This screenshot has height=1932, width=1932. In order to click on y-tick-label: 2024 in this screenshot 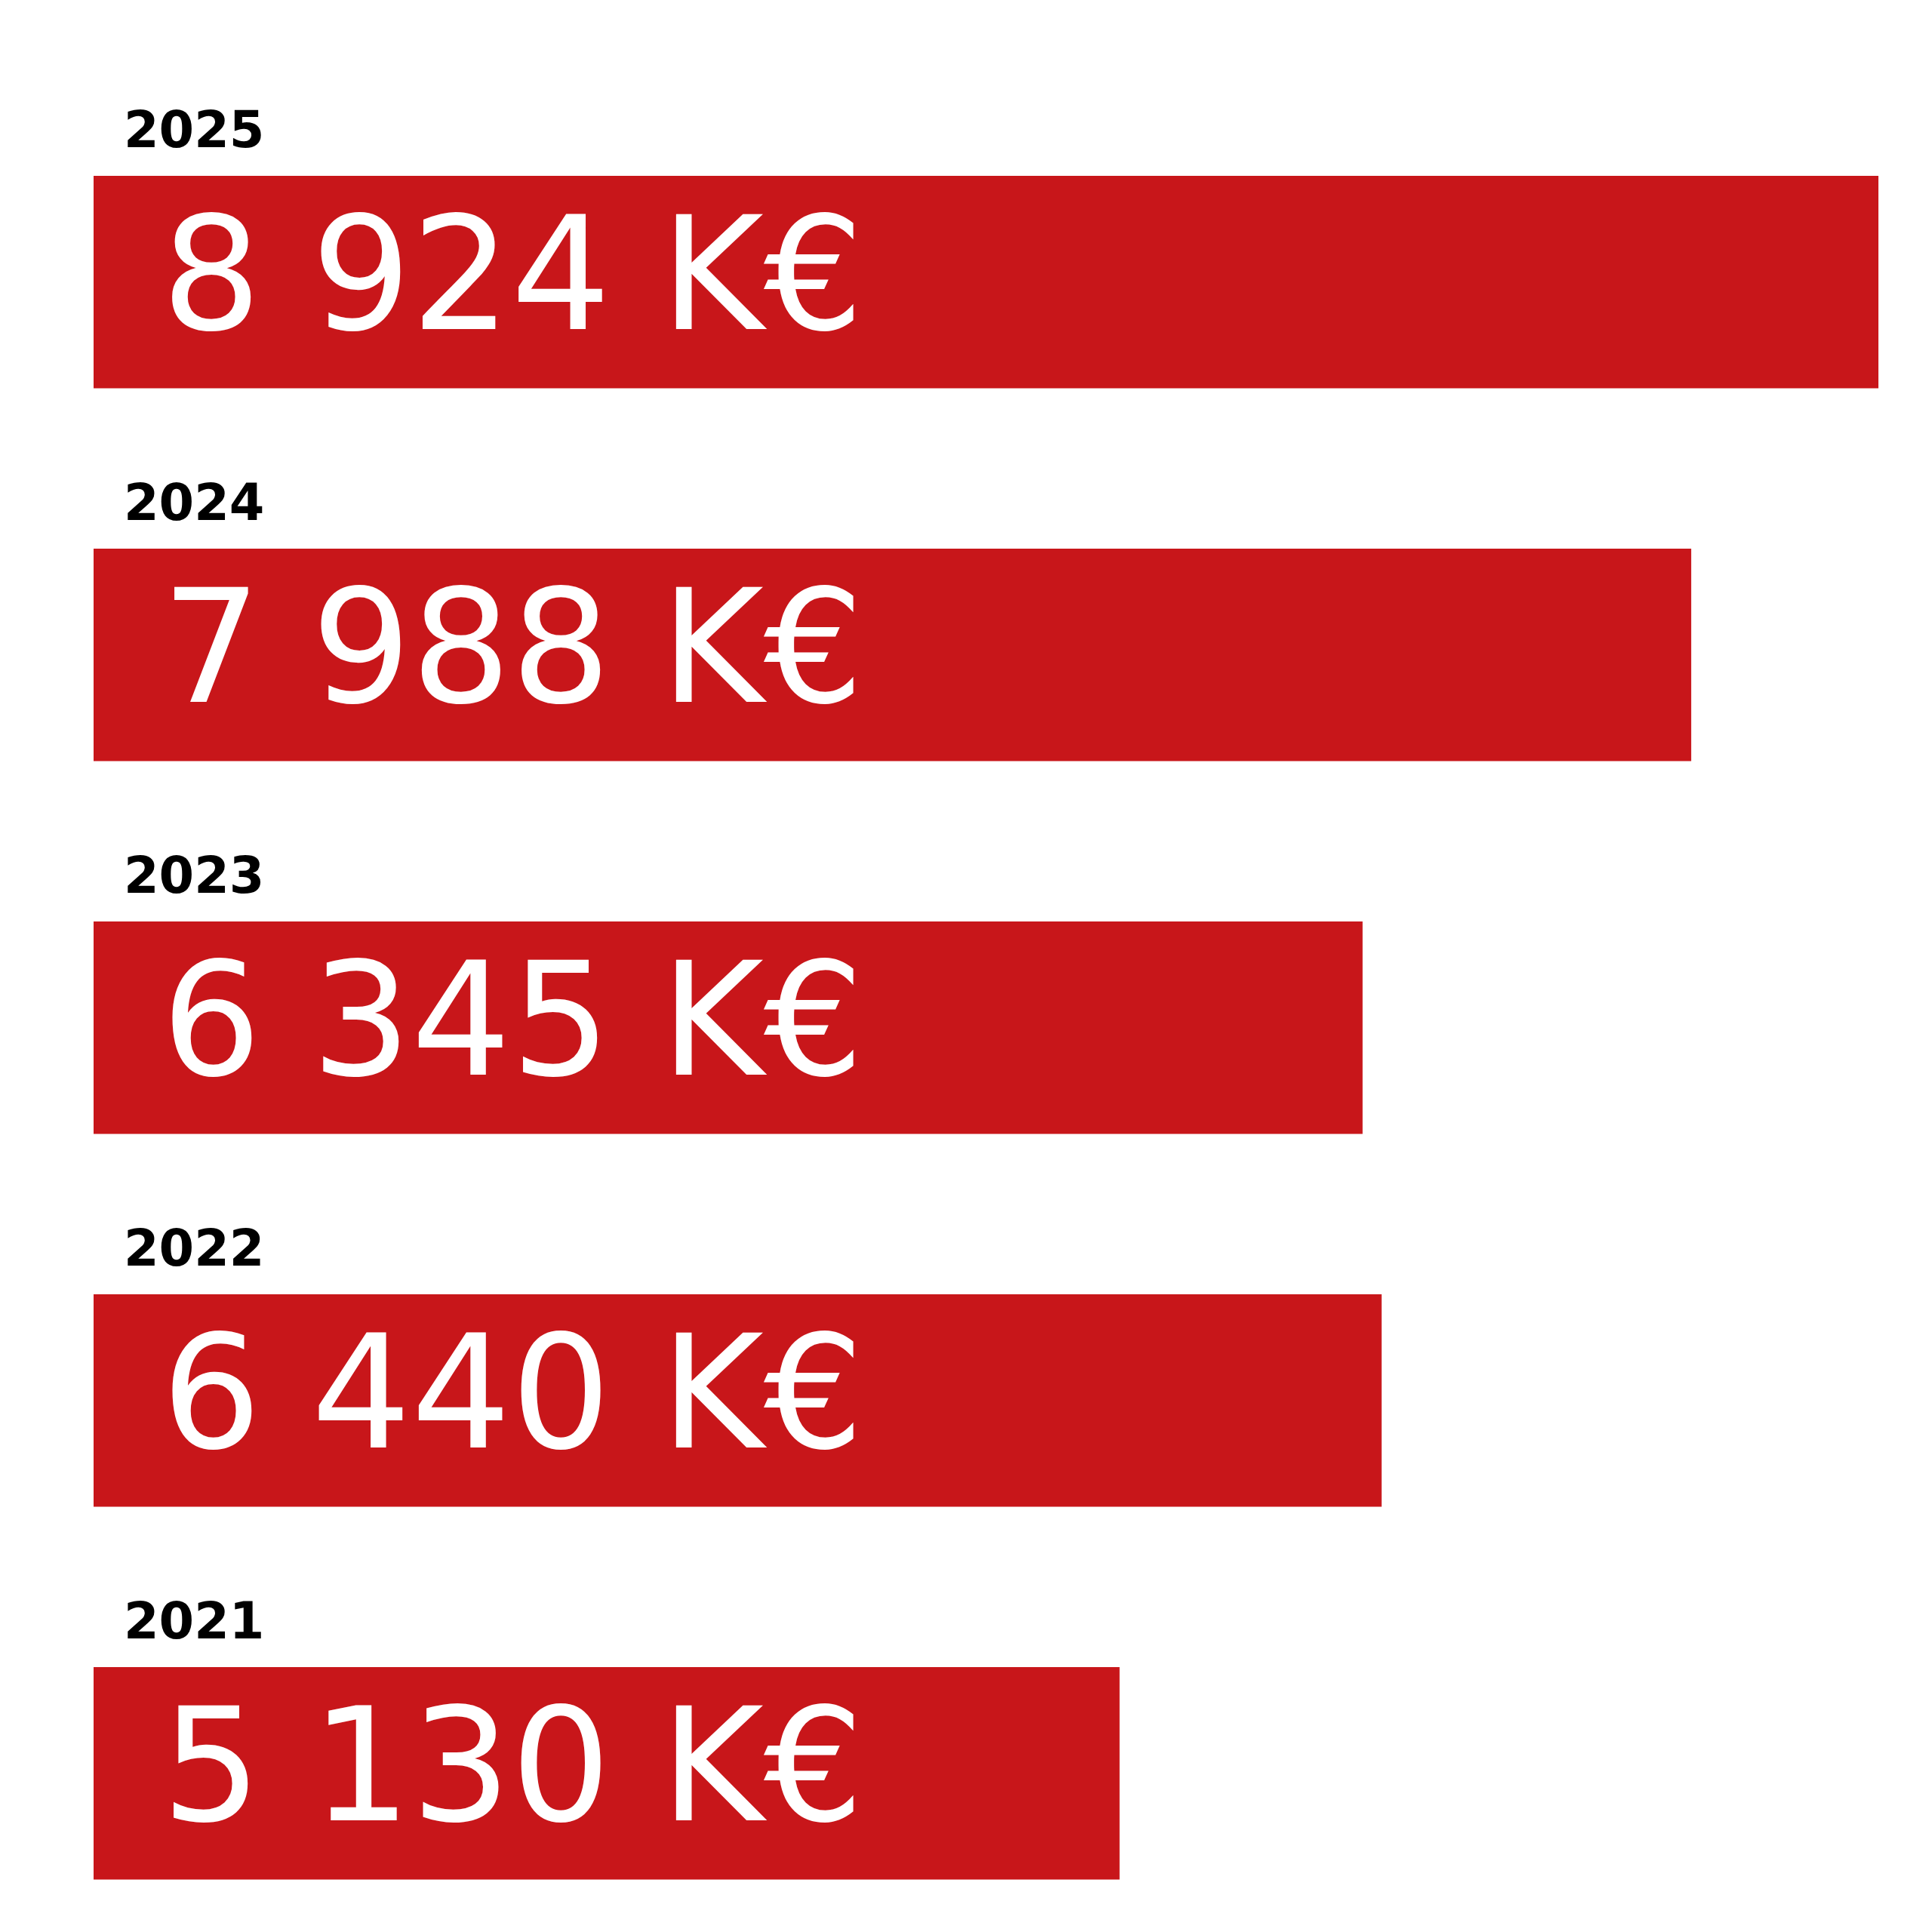, I will do `click(194, 502)`.